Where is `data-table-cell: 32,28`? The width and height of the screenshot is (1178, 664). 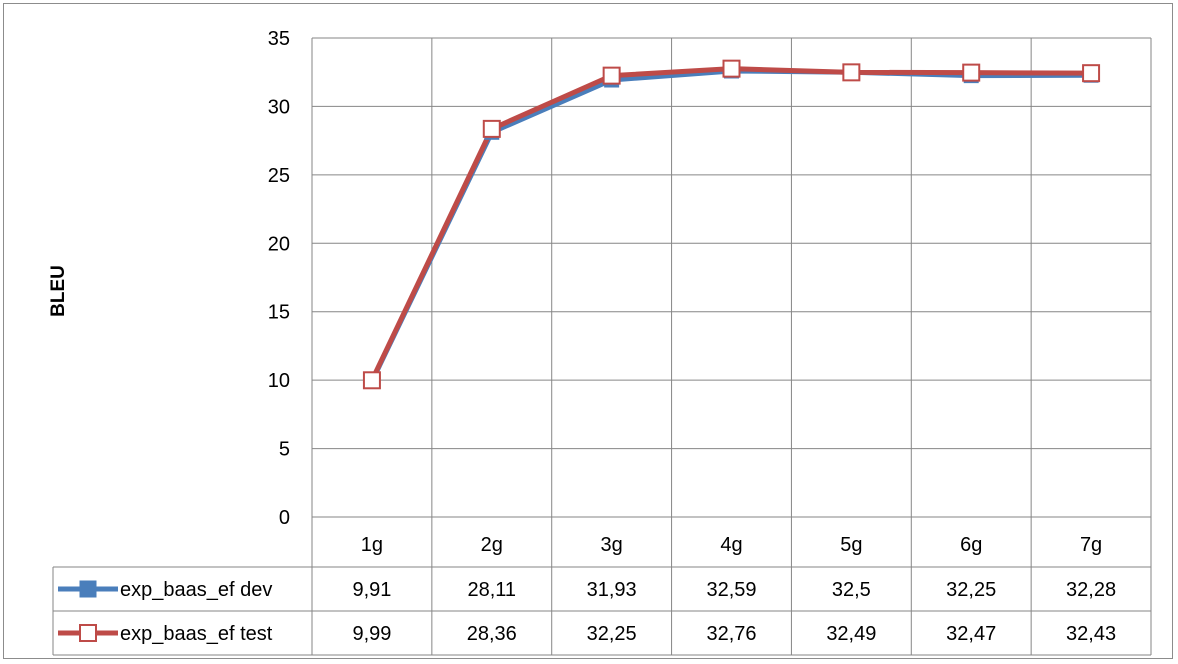
data-table-cell: 32,28 is located at coordinates (1091, 590).